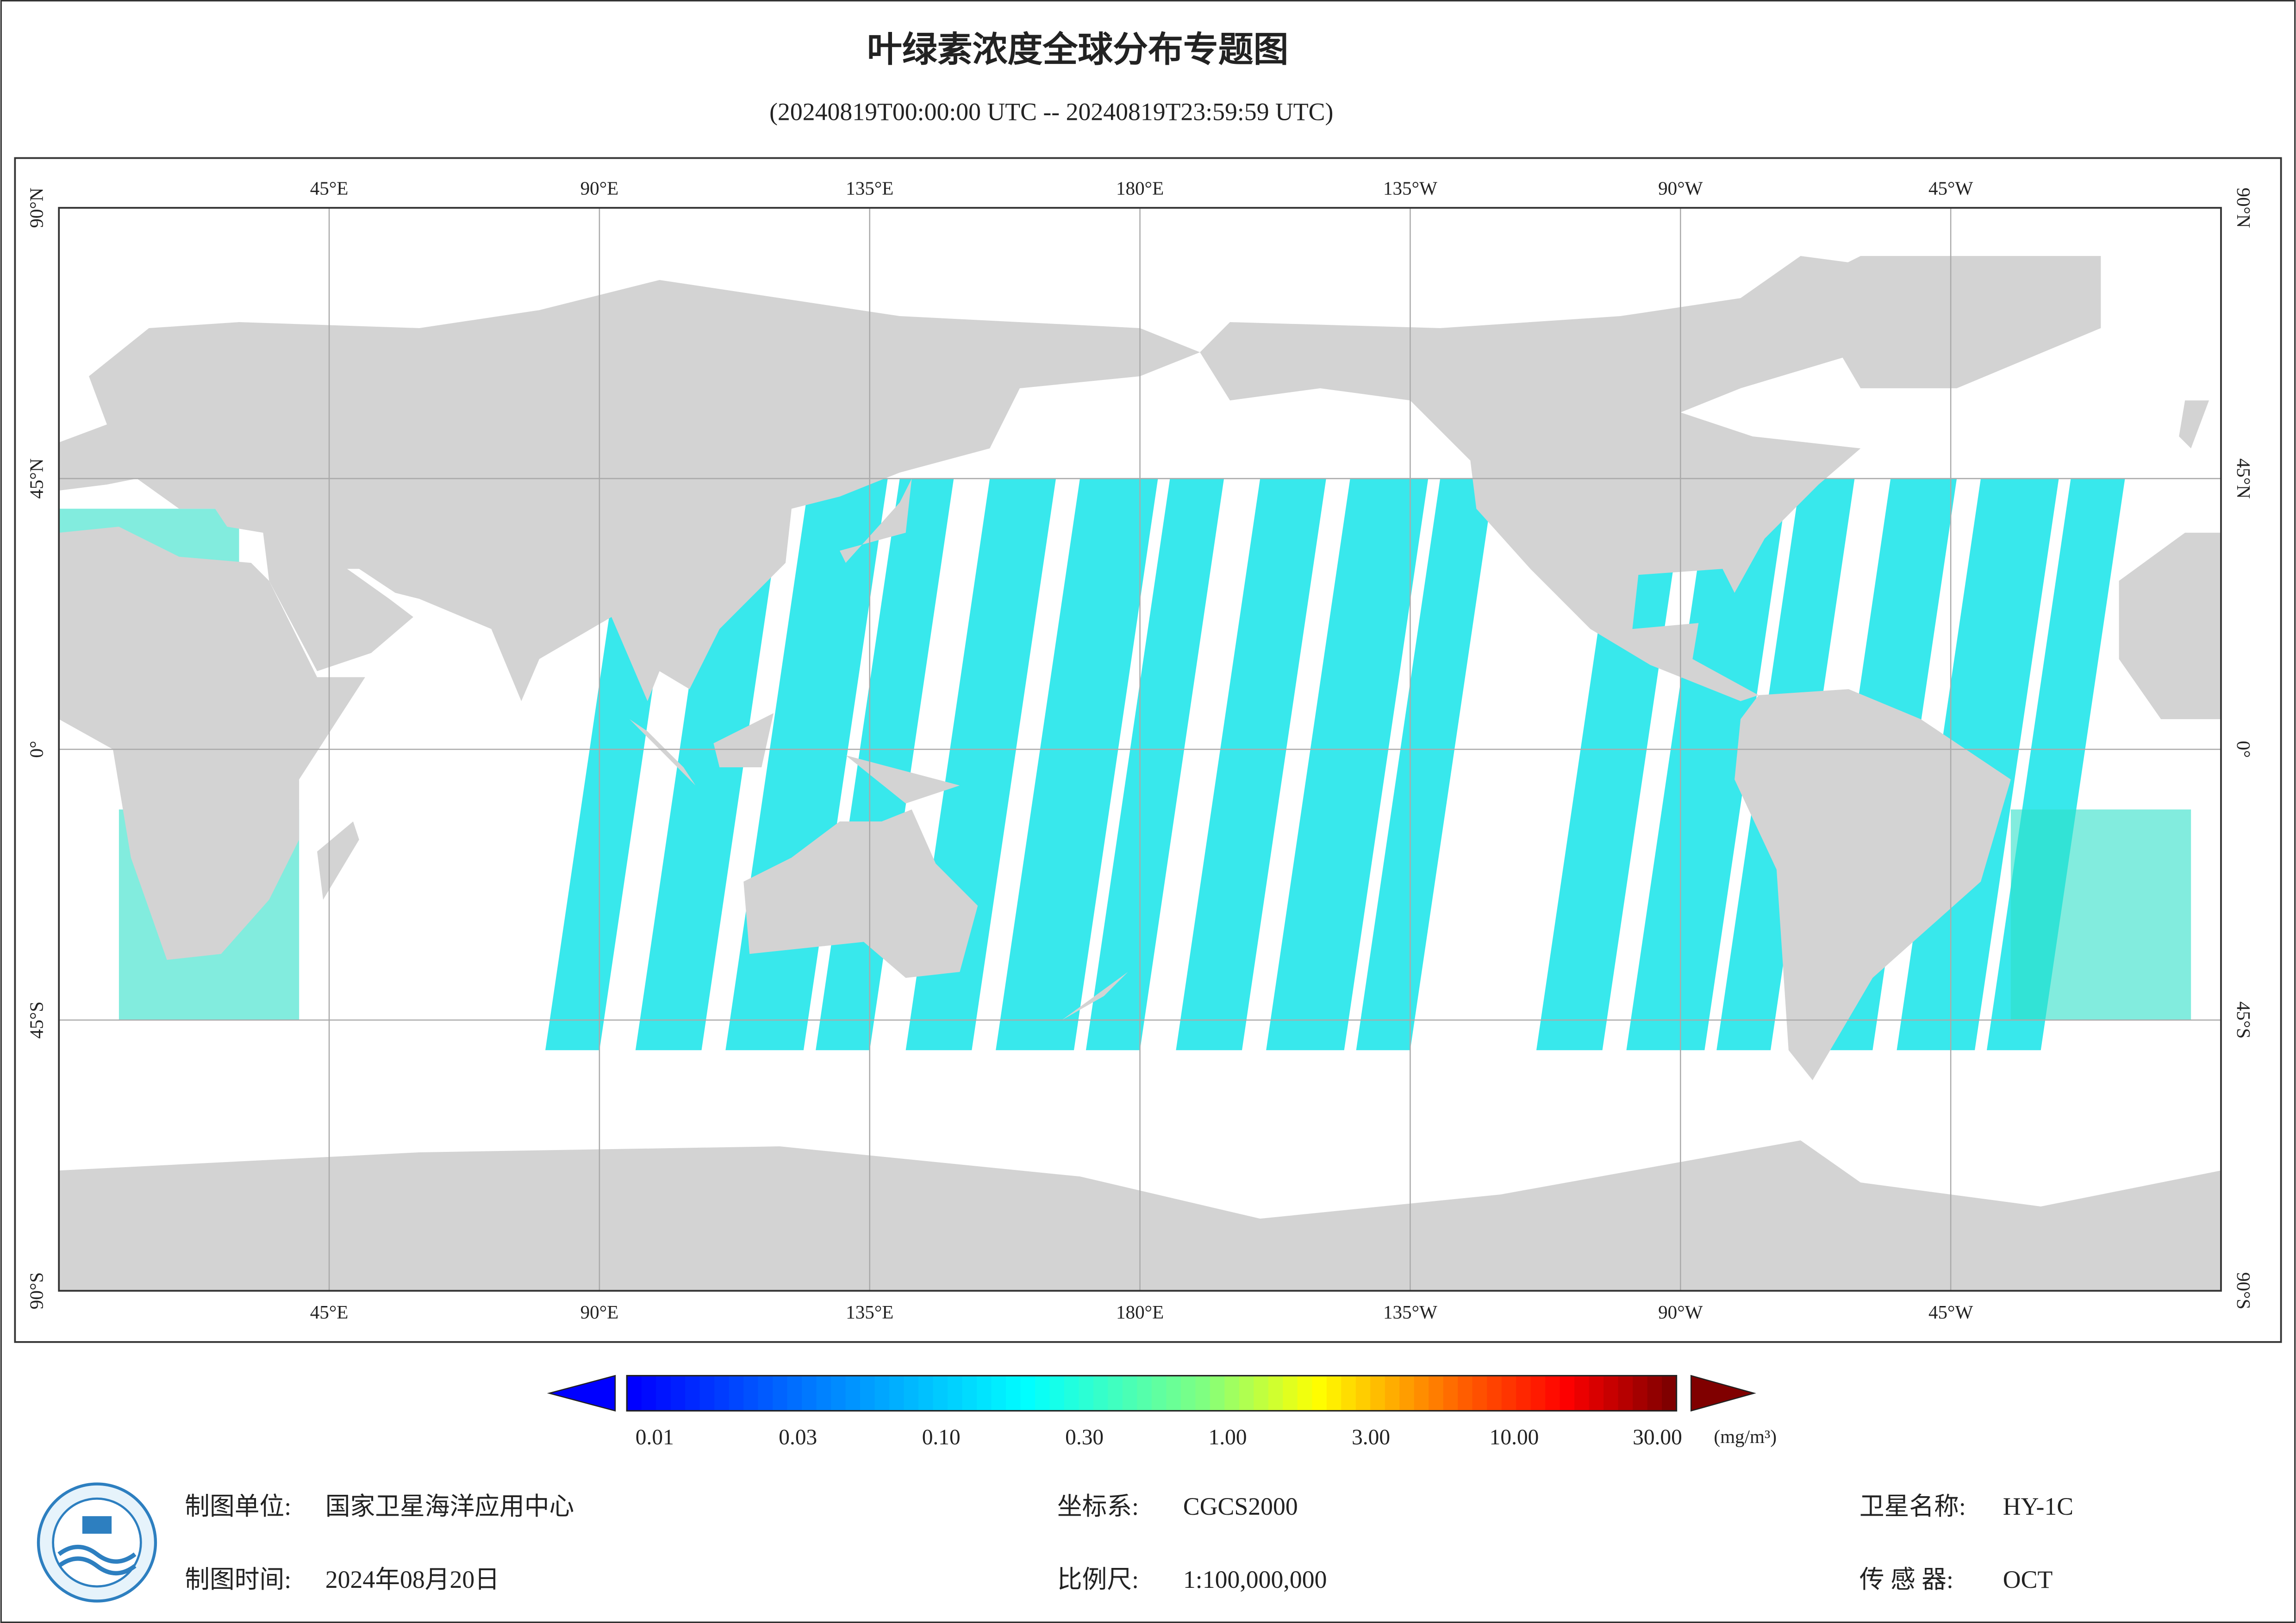 This screenshot has height=1623, width=2296. I want to click on footer-label: 坐标系:, so click(1098, 1506).